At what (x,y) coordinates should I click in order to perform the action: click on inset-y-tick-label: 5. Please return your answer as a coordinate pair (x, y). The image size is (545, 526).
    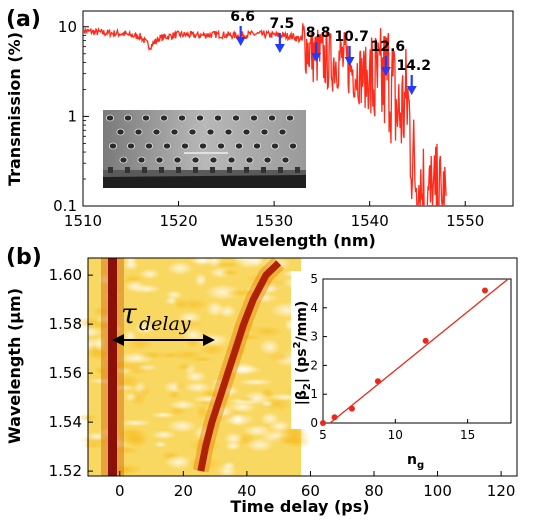
    Looking at the image, I should click on (314, 279).